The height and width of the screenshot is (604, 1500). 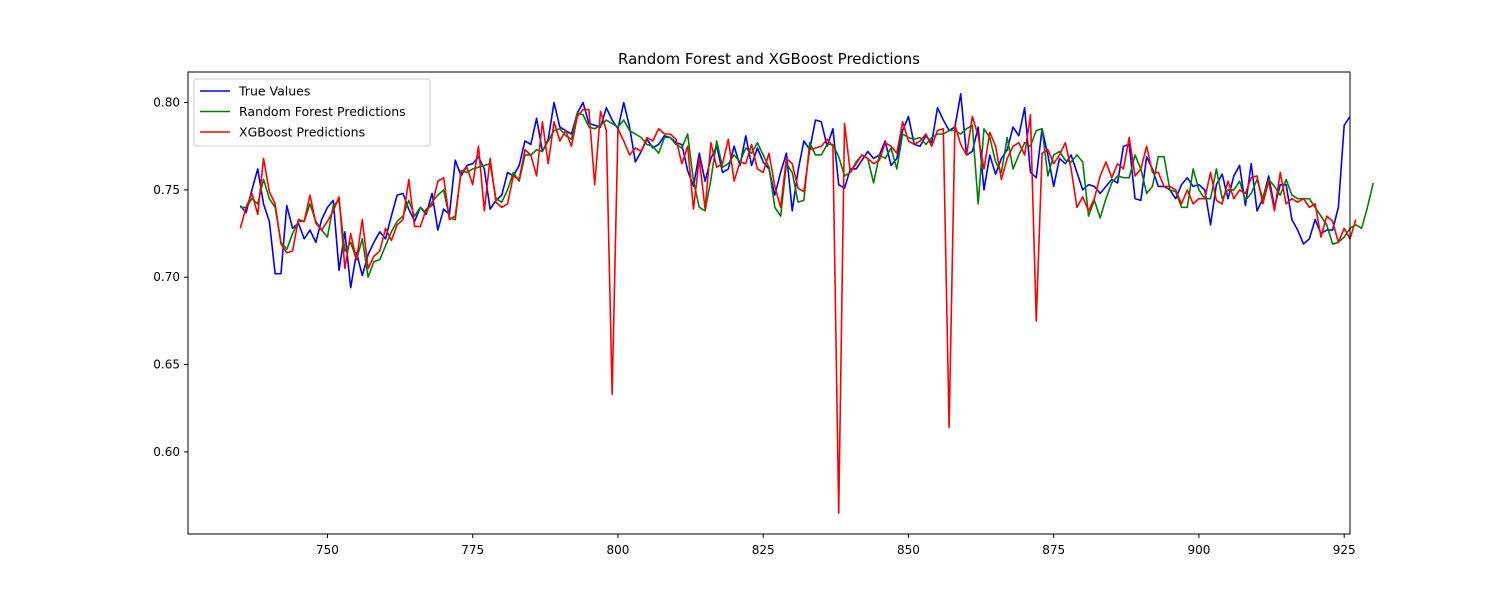 What do you see at coordinates (274, 91) in the screenshot?
I see `legend-label: True Values` at bounding box center [274, 91].